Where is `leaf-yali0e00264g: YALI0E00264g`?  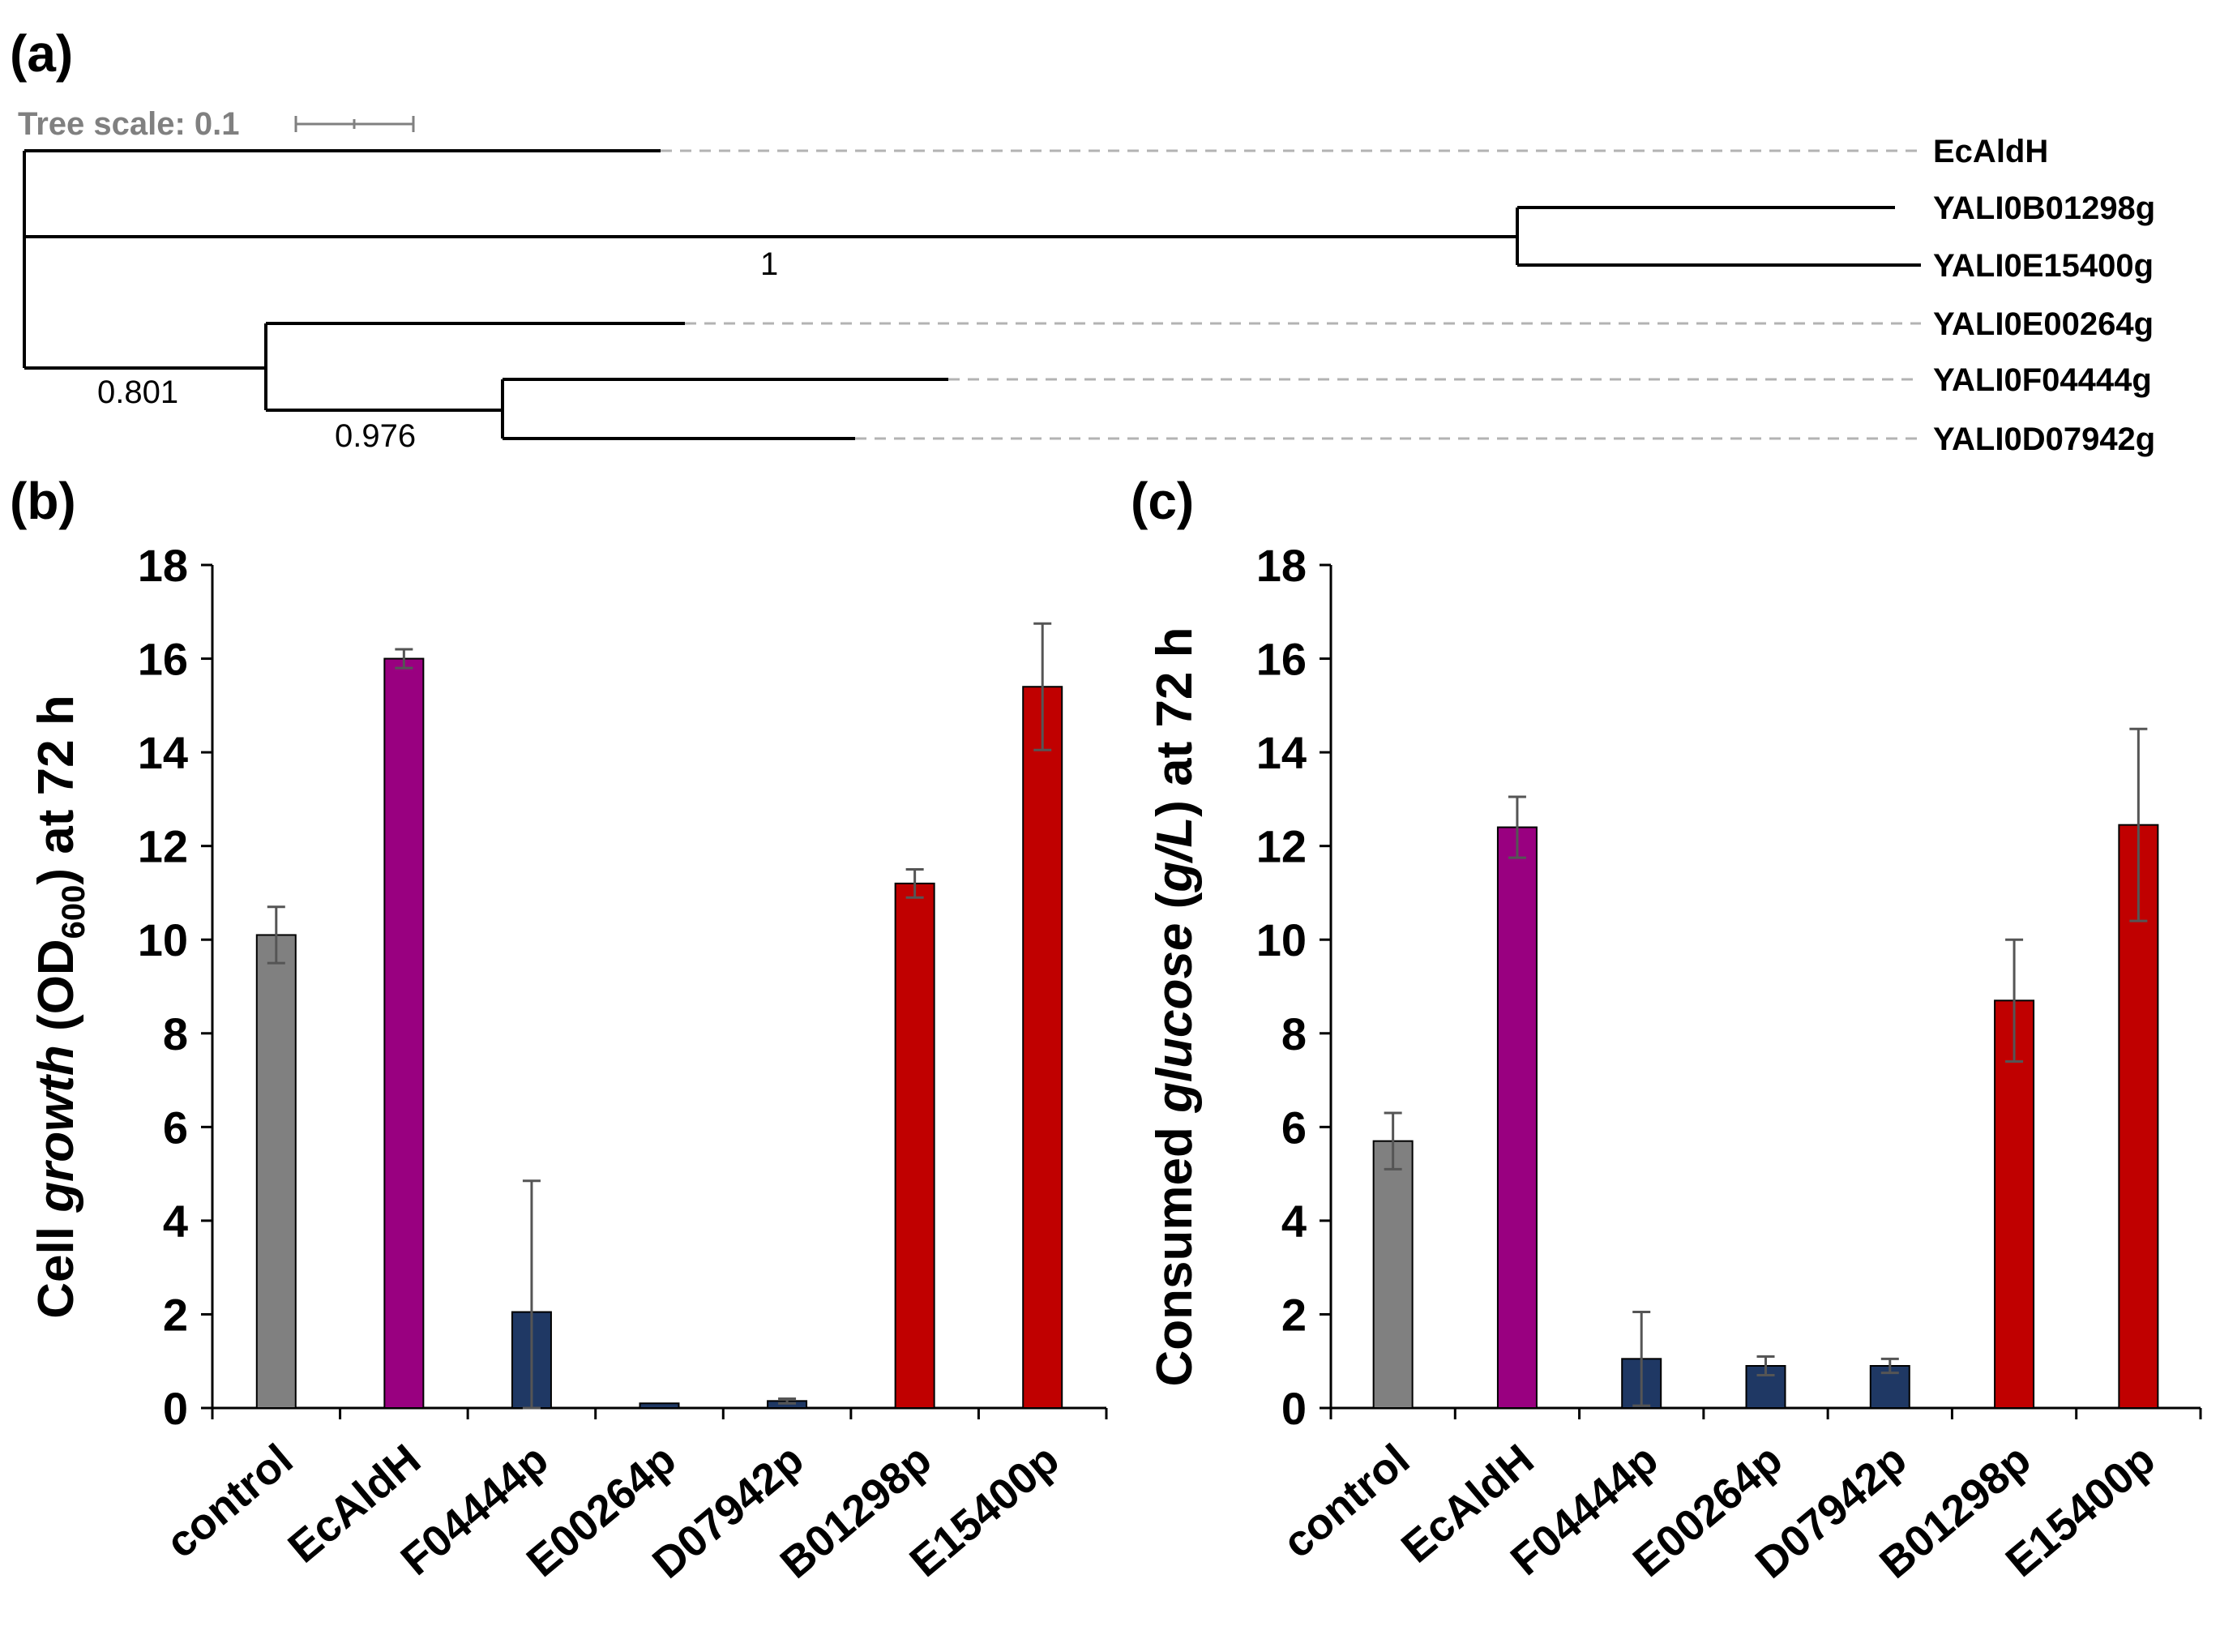
leaf-yali0e00264g: YALI0E00264g is located at coordinates (2043, 324).